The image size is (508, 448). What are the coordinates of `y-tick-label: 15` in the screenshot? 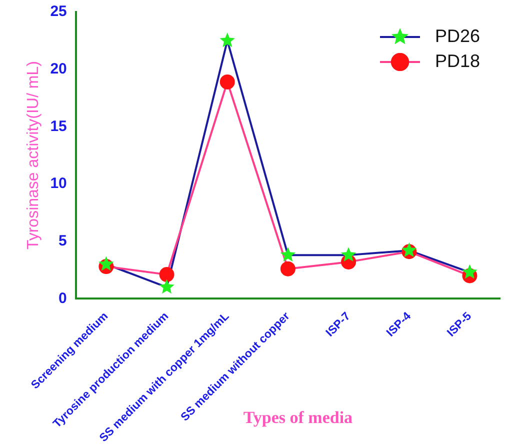 It's located at (58, 126).